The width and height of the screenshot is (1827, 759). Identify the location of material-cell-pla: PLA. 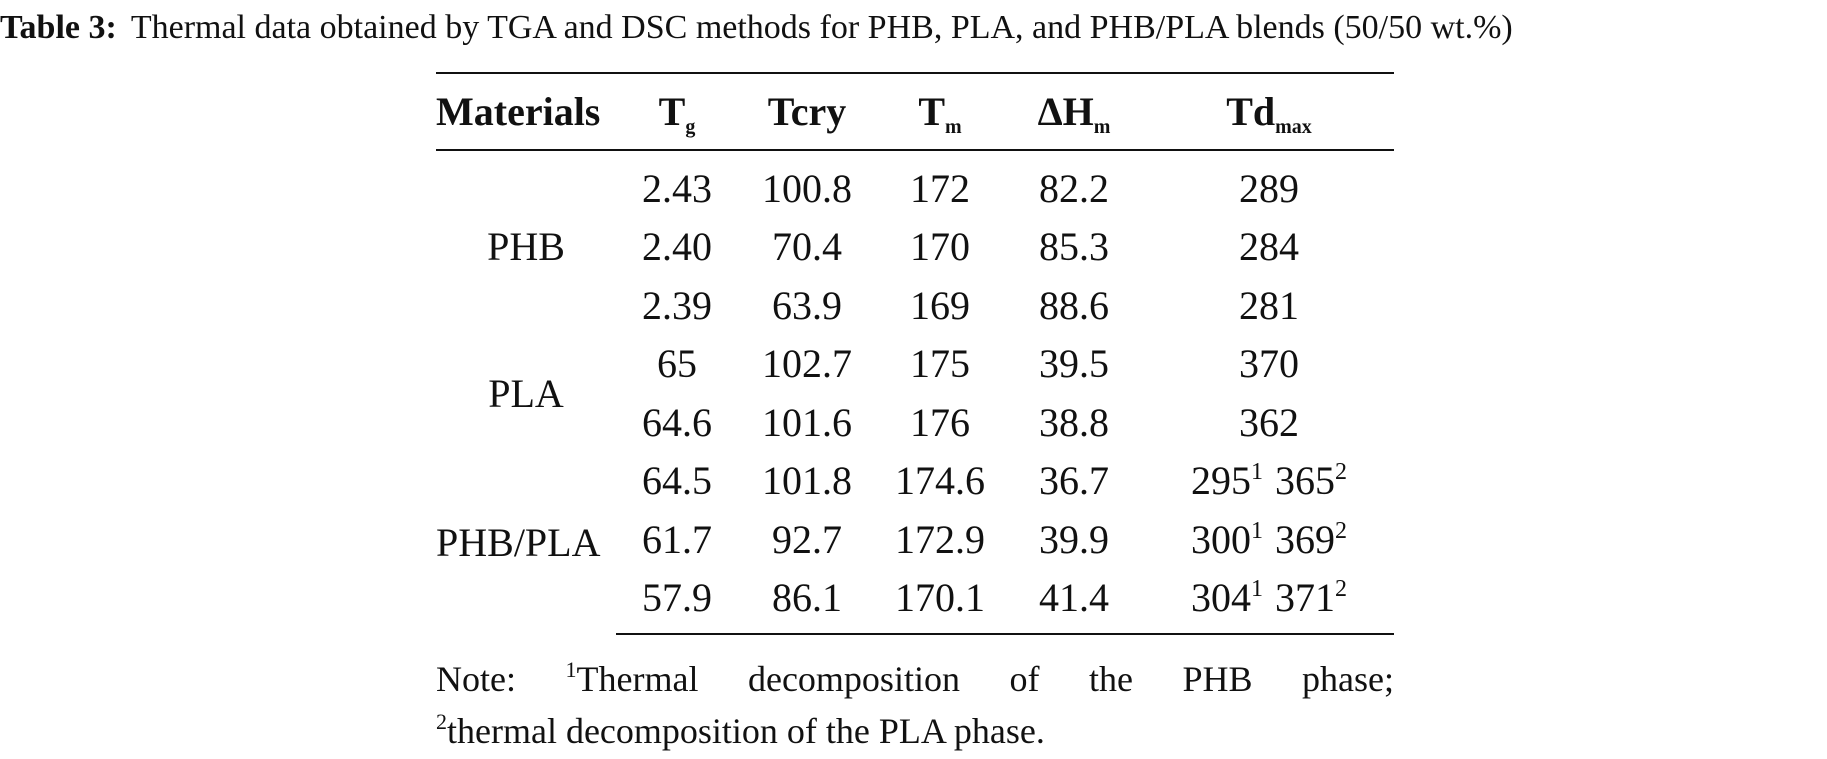
(526, 393).